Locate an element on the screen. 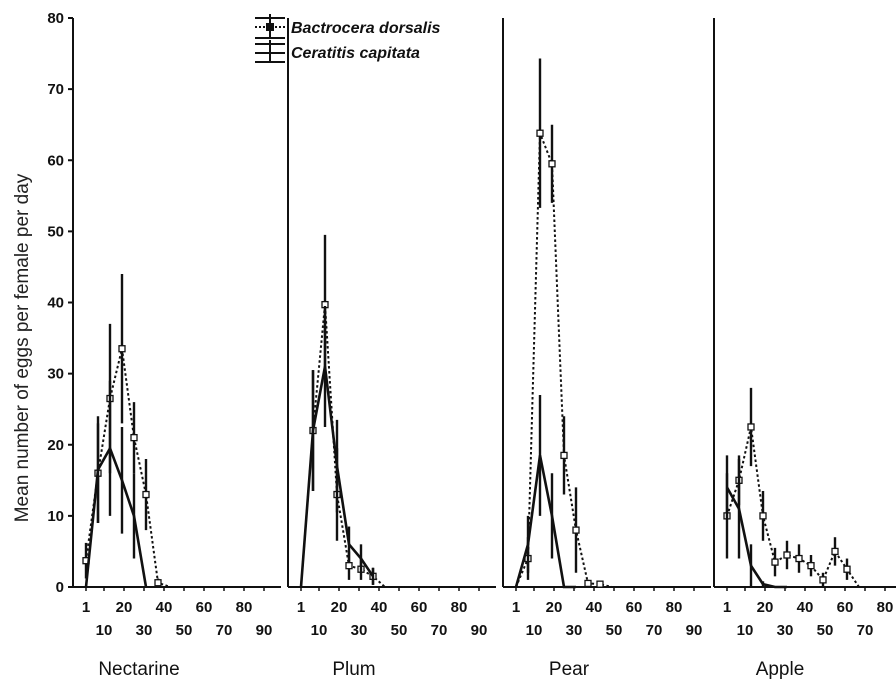 The image size is (896, 686). panel-label: Plum is located at coordinates (353, 669).